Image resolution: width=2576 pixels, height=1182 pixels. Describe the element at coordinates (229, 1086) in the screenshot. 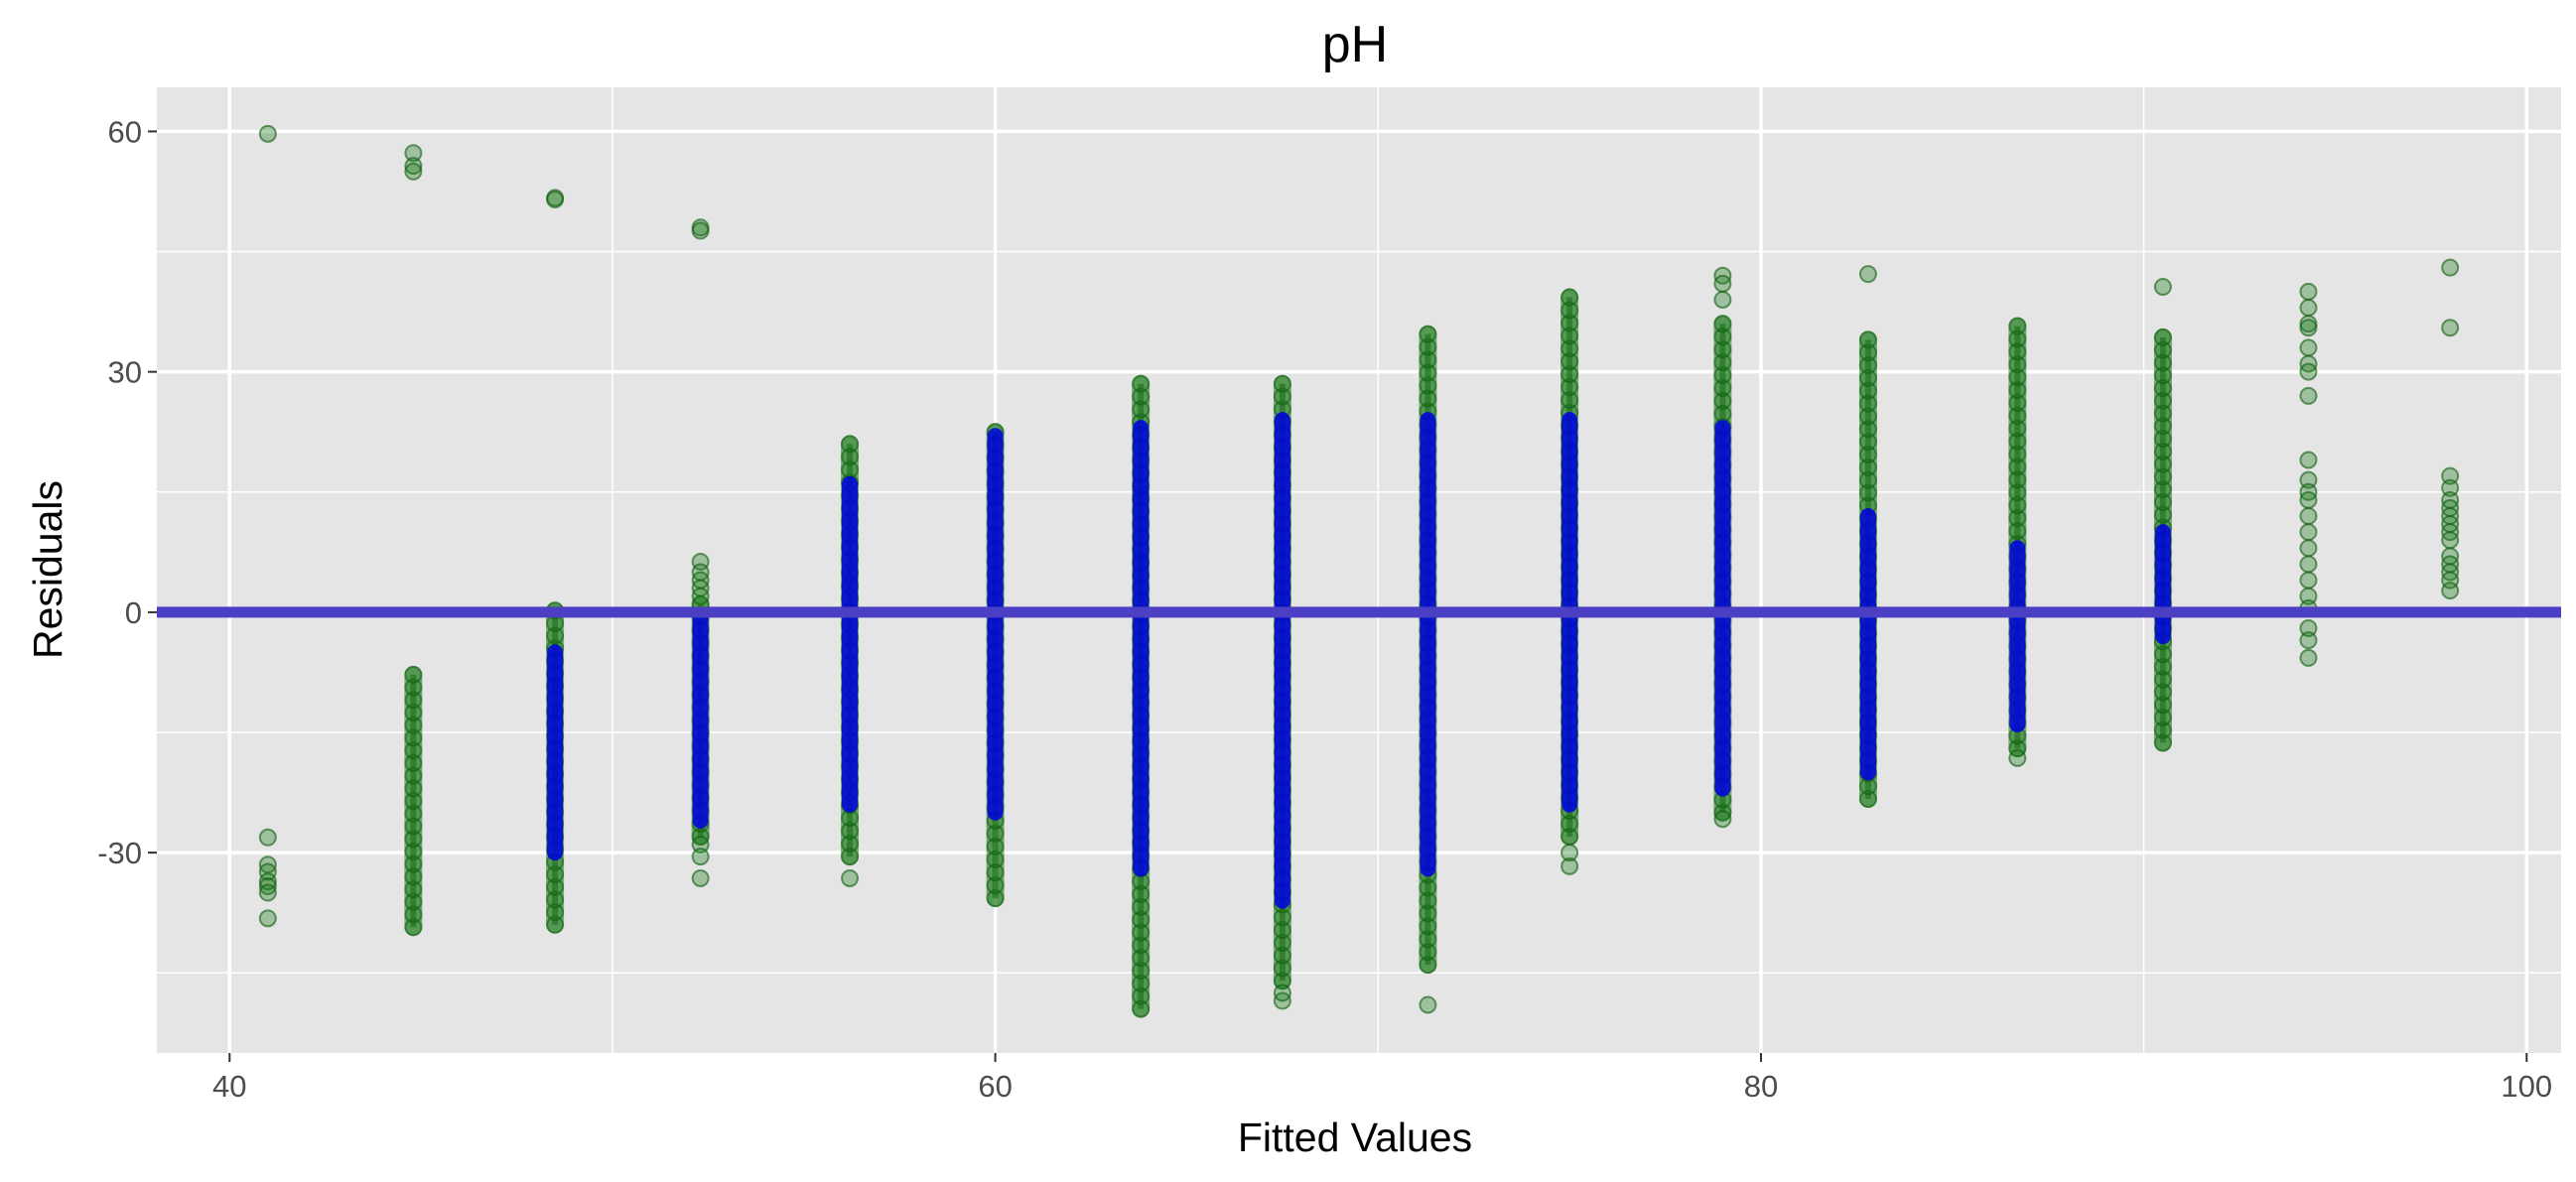

I see `x-tick-label: 40` at that location.